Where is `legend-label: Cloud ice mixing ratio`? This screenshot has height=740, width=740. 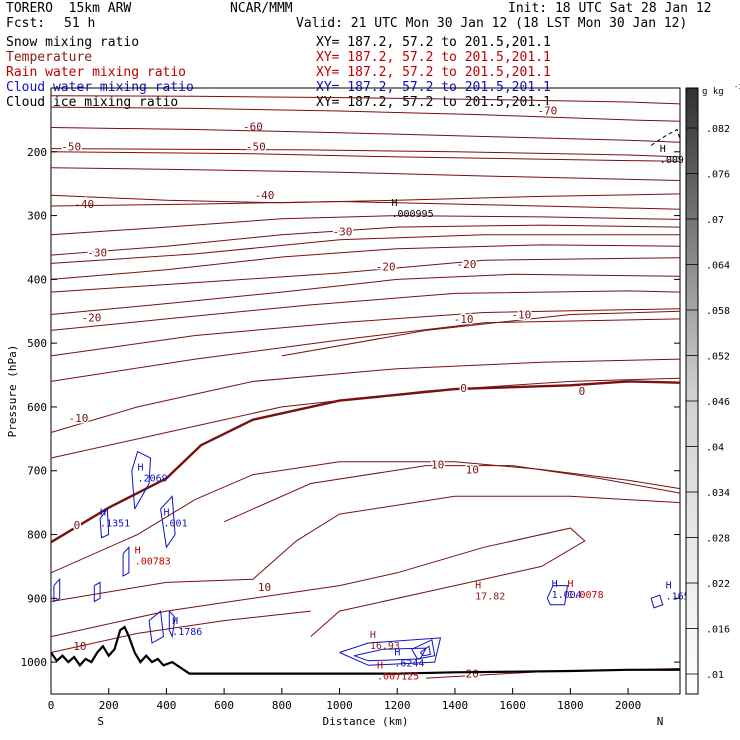 legend-label: Cloud ice mixing ratio is located at coordinates (92, 102).